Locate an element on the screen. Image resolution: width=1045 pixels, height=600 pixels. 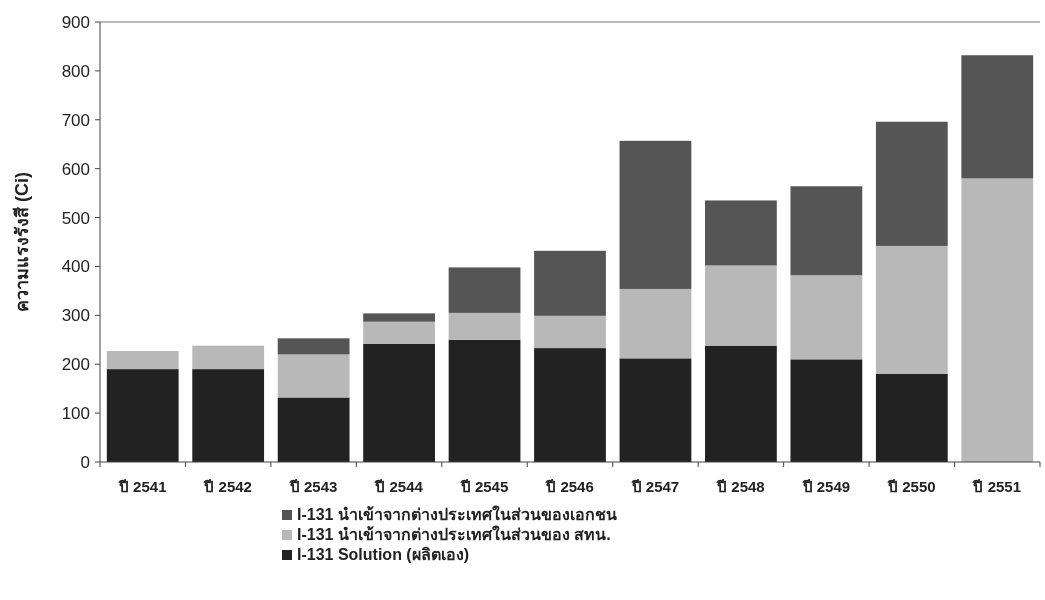
y-tick-label: 800 is located at coordinates (75, 71).